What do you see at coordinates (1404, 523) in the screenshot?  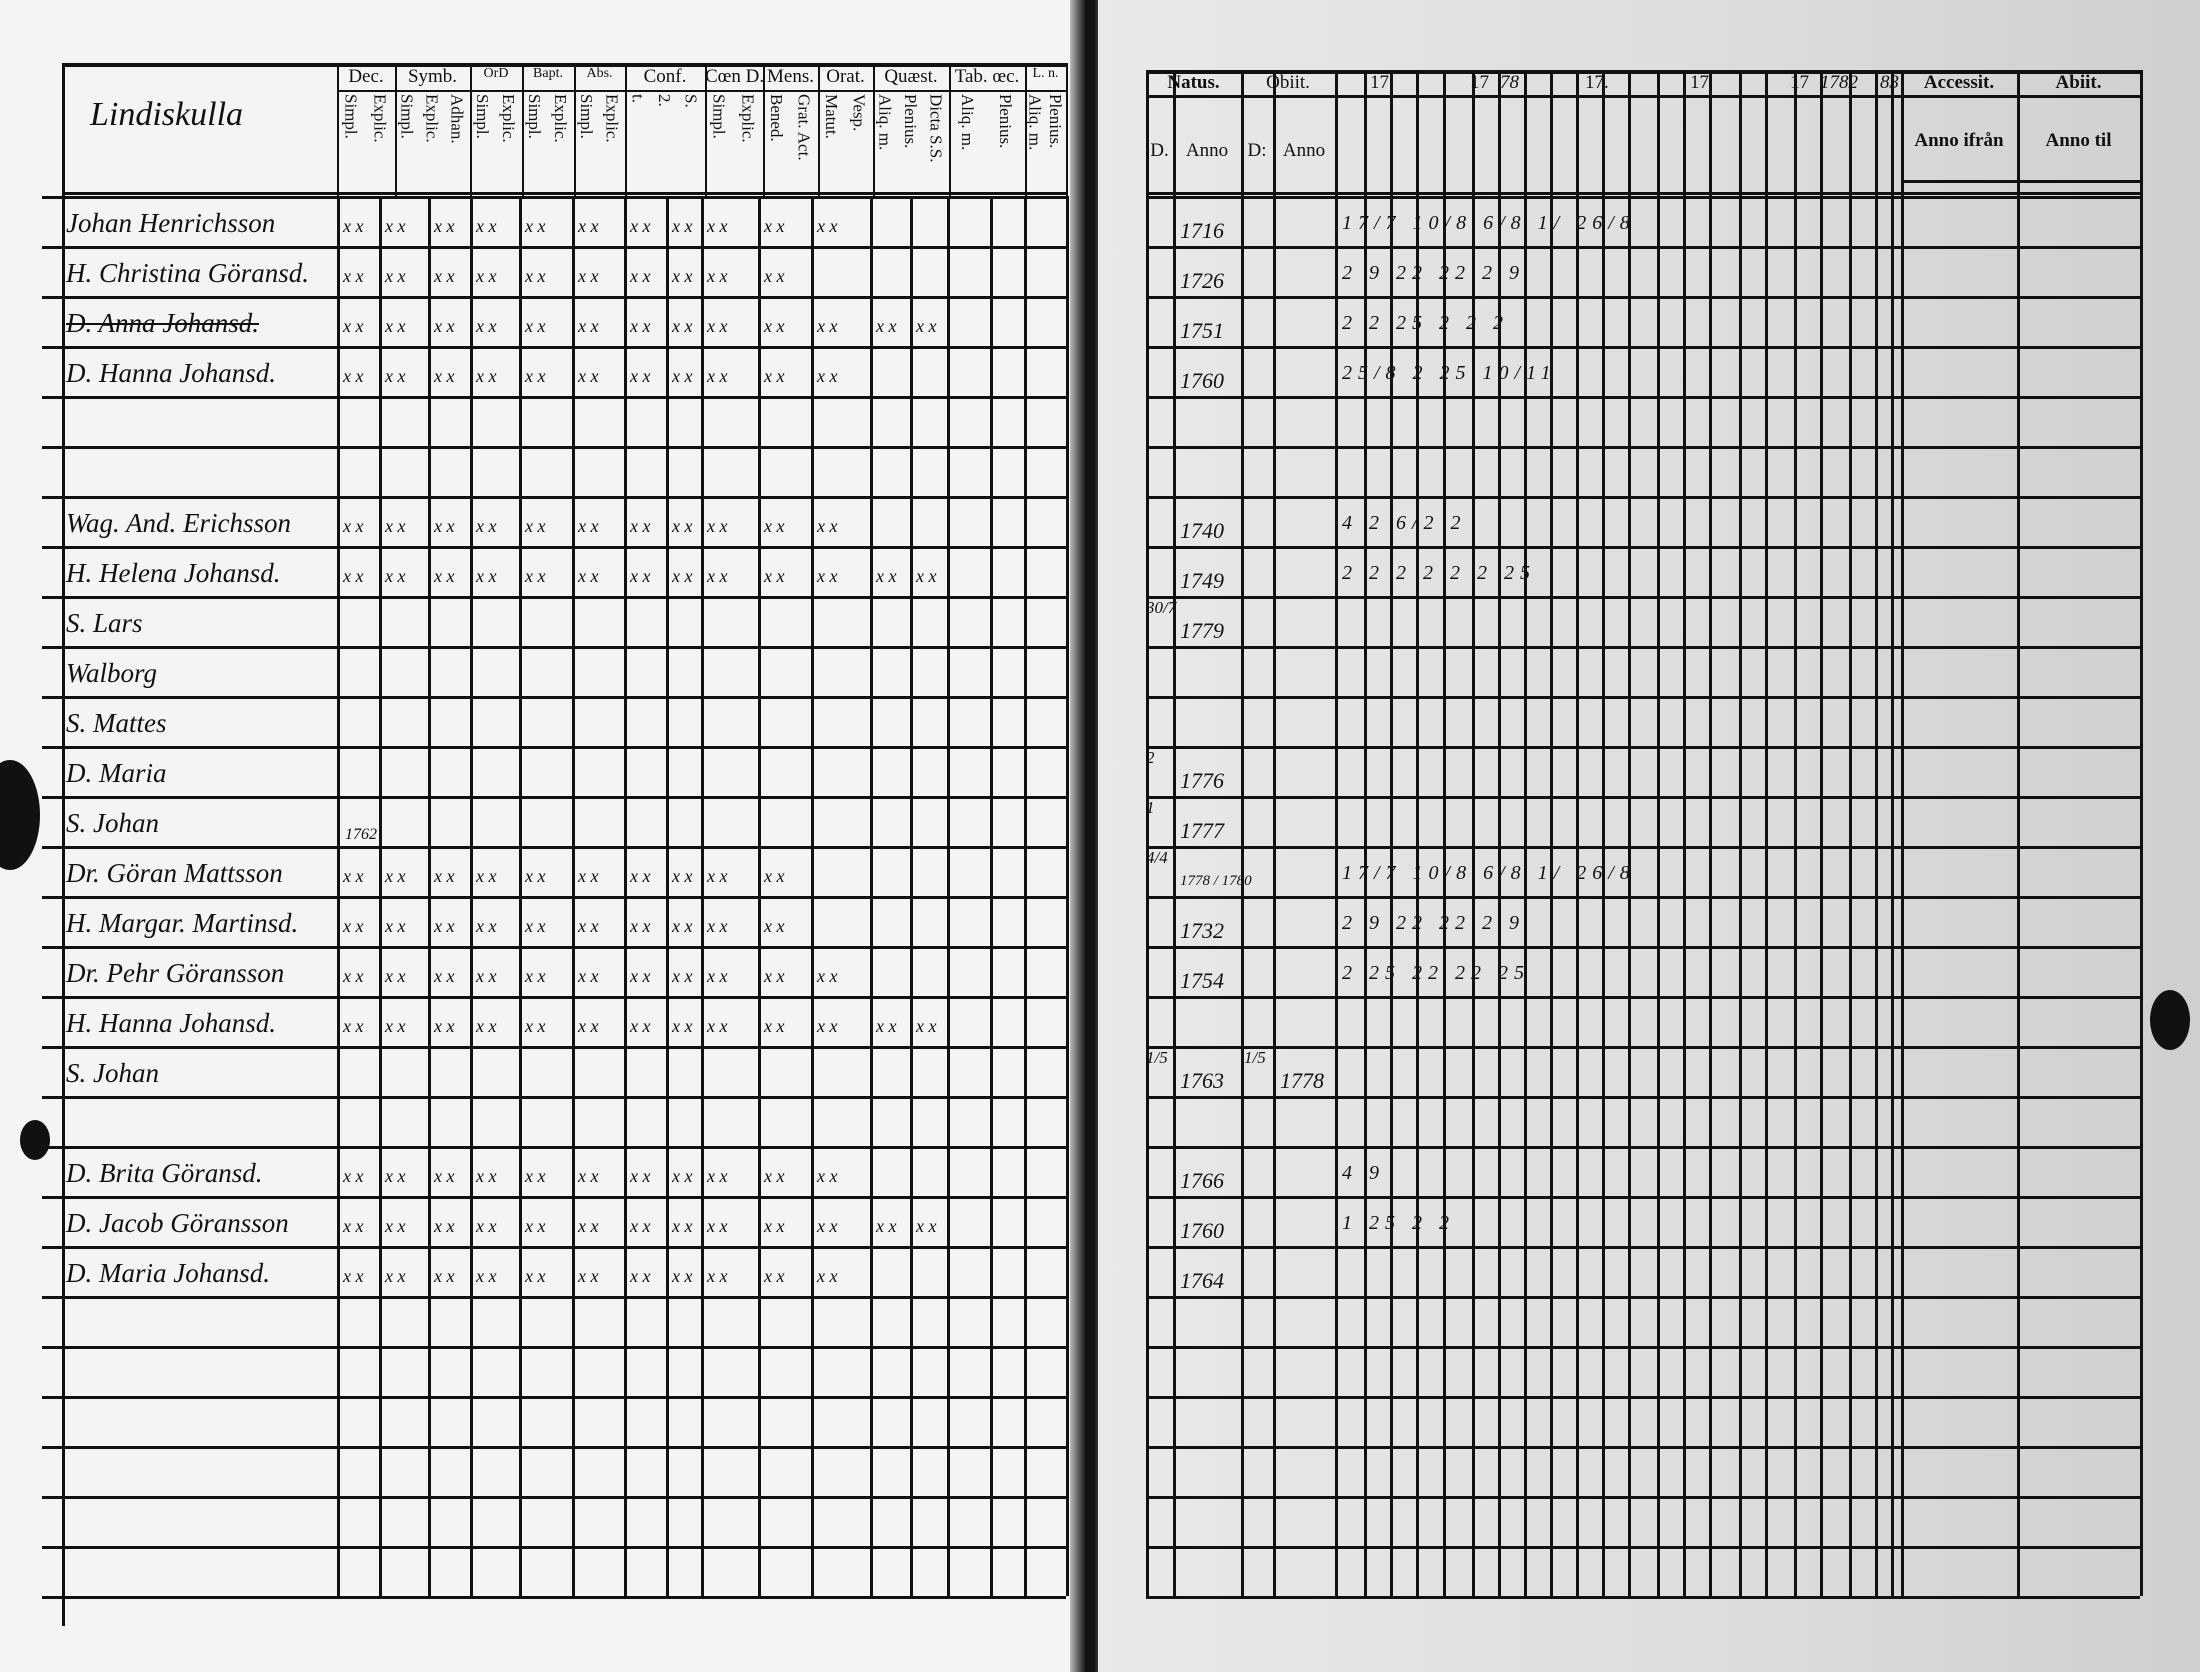 I see `exam-dates: 4 2 6/2 2` at bounding box center [1404, 523].